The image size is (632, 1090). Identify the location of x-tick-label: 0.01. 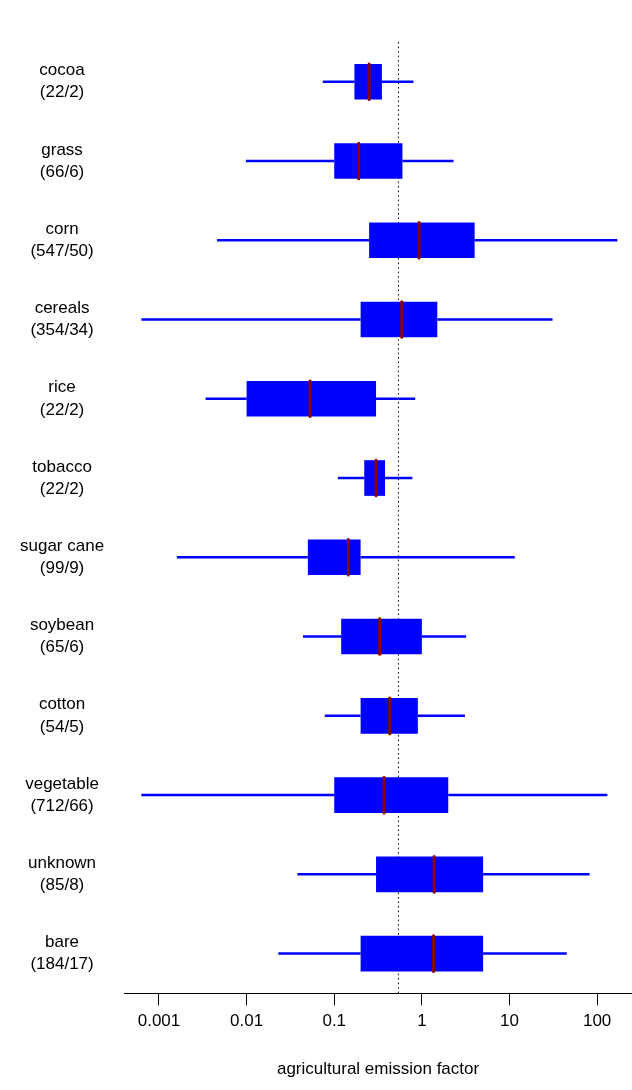
(247, 1021).